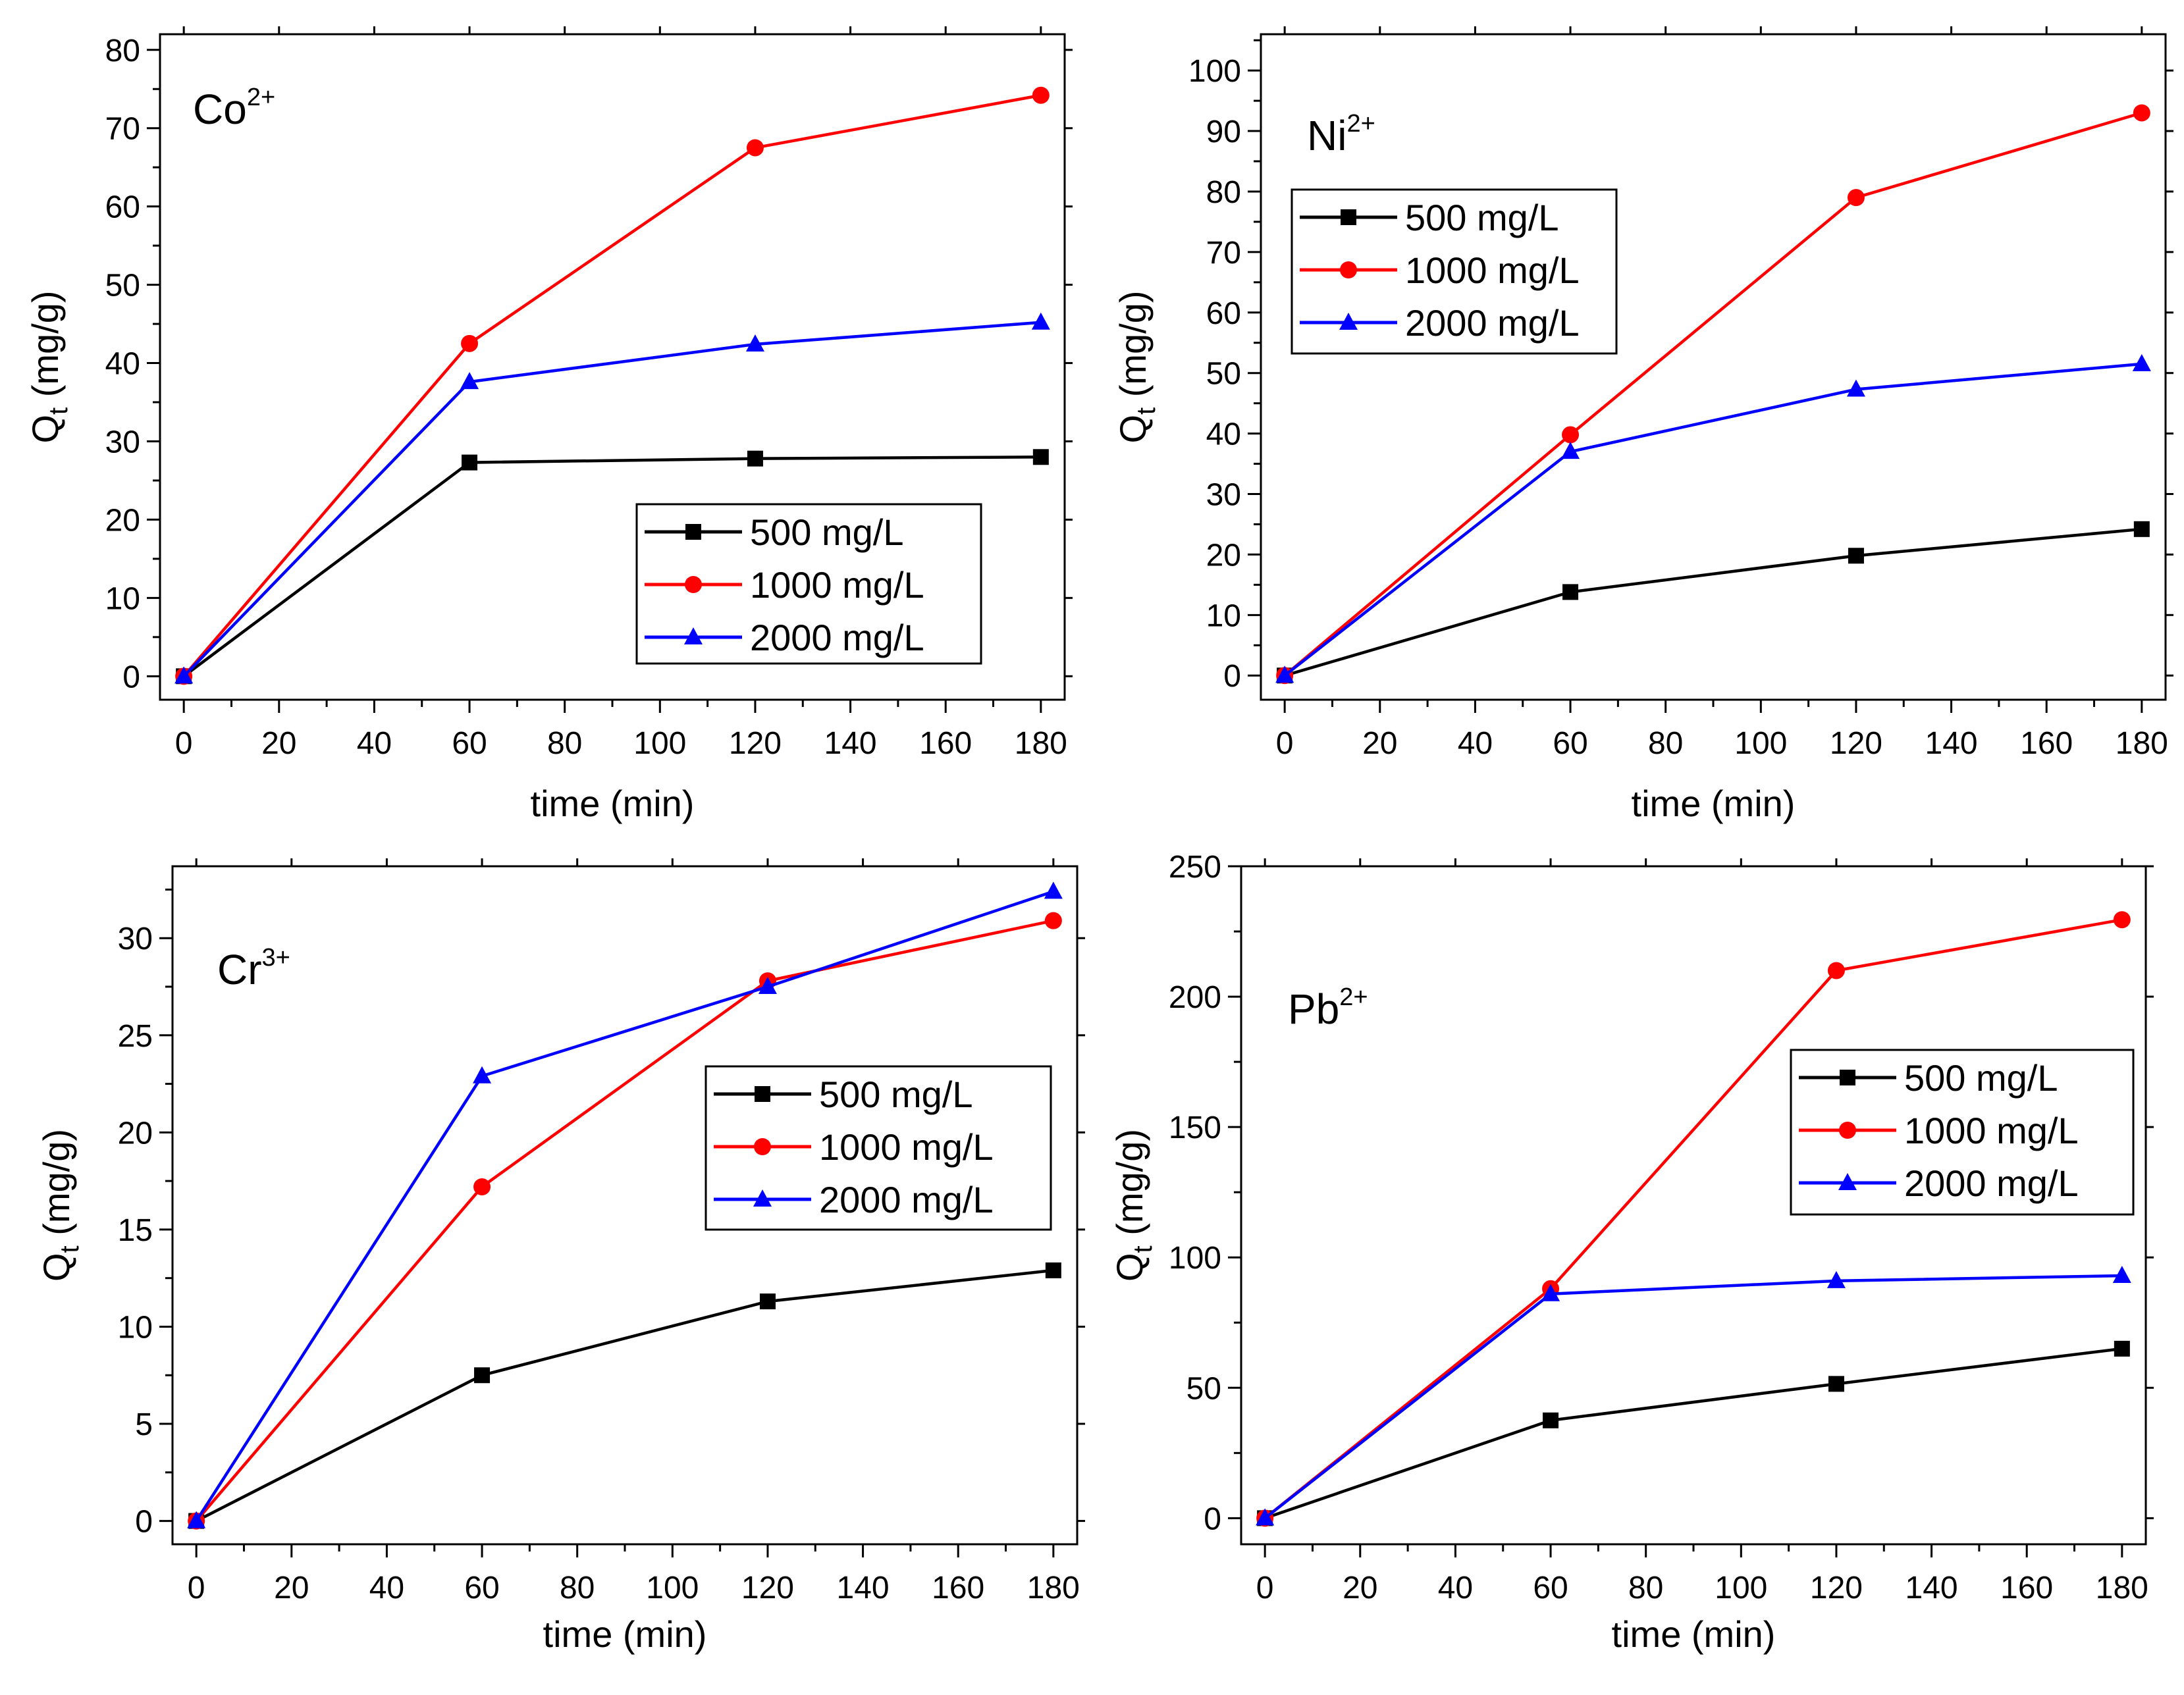 This screenshot has width=2184, height=1695. Describe the element at coordinates (1223, 434) in the screenshot. I see `y-tick-label: 40` at that location.